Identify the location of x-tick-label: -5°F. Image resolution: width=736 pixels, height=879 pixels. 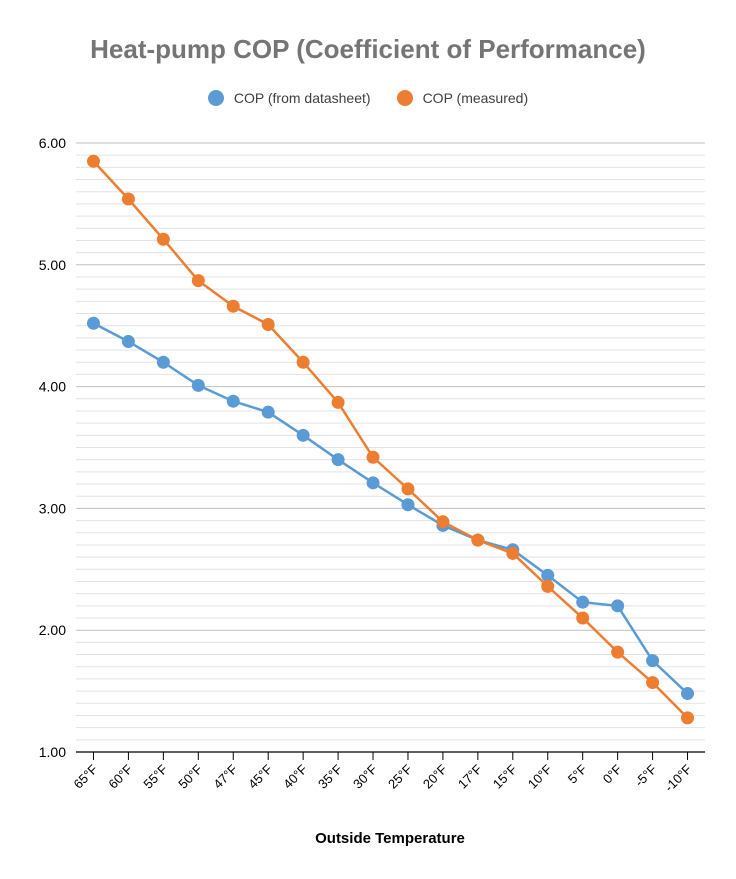
(646, 775).